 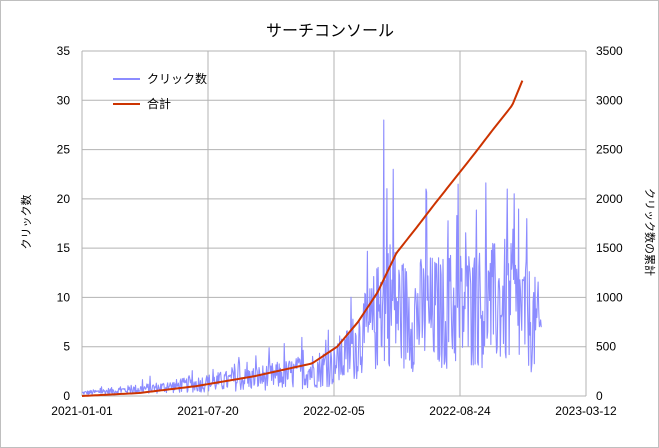 What do you see at coordinates (609, 51) in the screenshot?
I see `y-tick-label-right: 3500` at bounding box center [609, 51].